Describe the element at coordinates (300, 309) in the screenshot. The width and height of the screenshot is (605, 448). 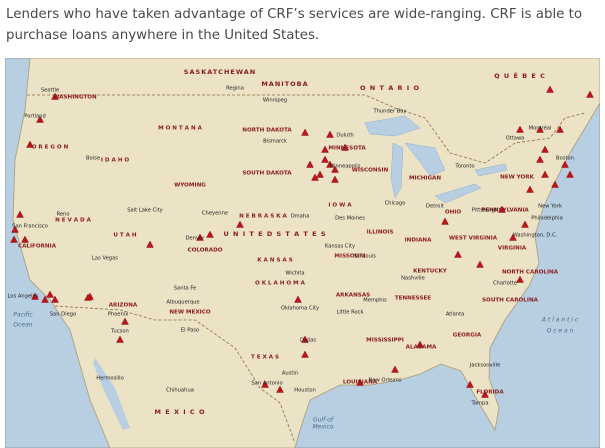
I see `citie-label: Oklahoma City` at that location.